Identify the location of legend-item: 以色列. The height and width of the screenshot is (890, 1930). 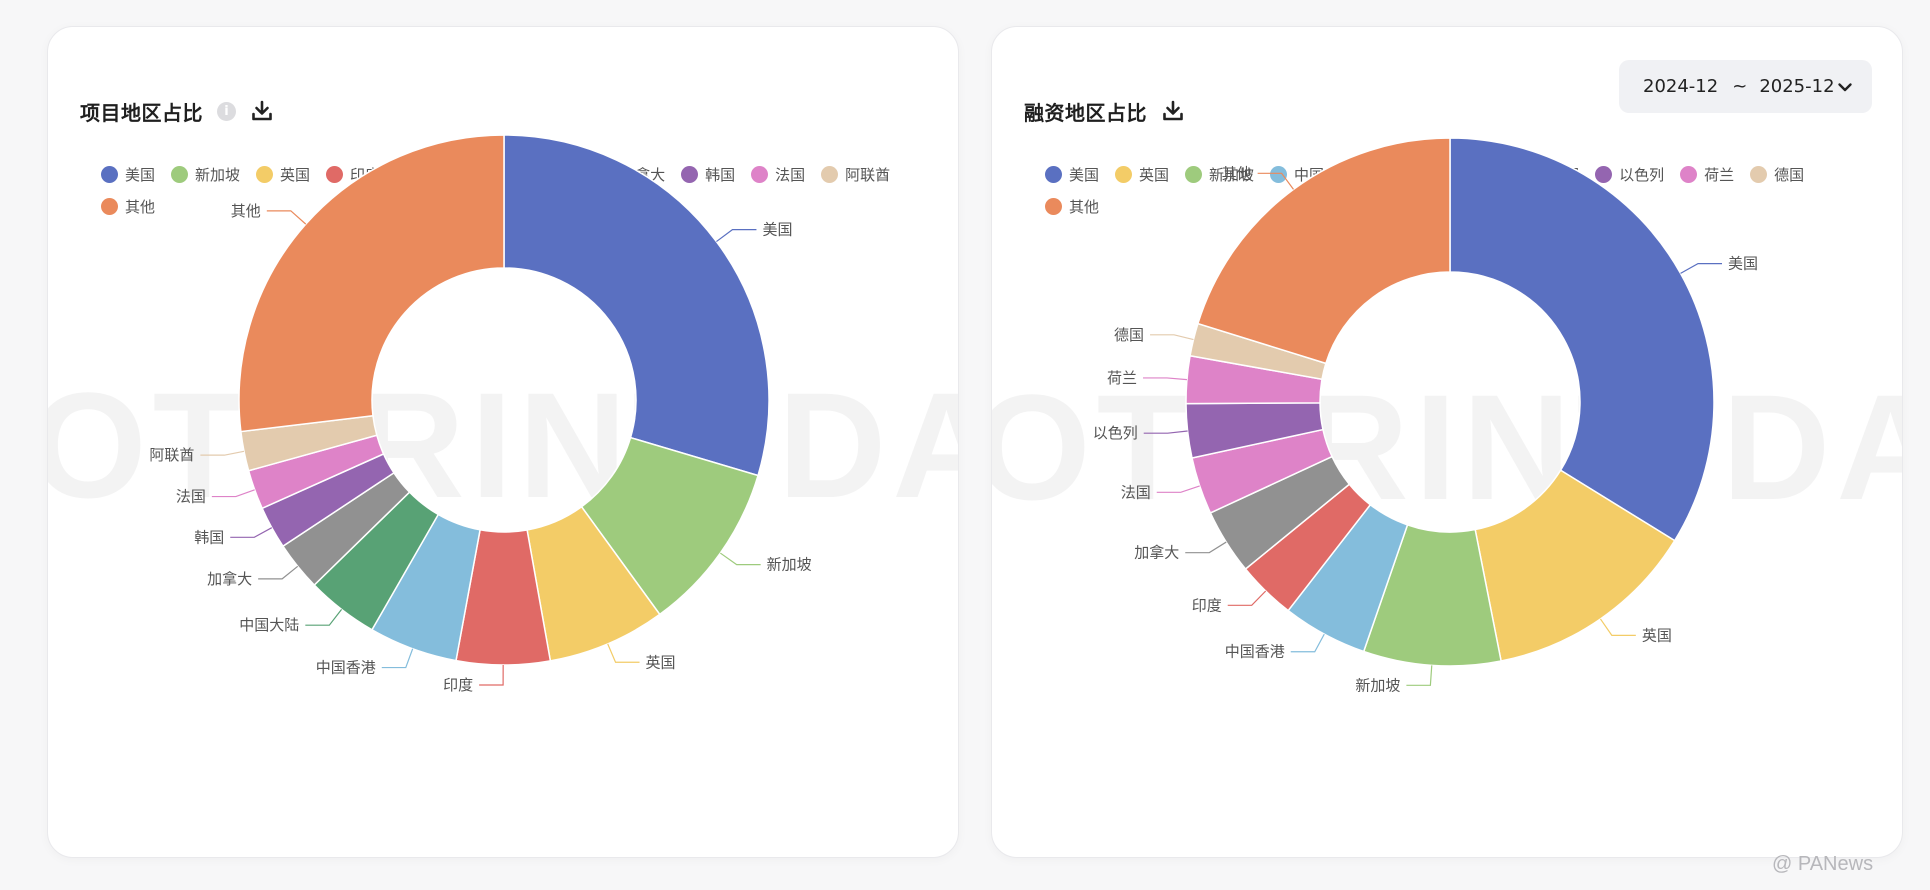
(1629, 174).